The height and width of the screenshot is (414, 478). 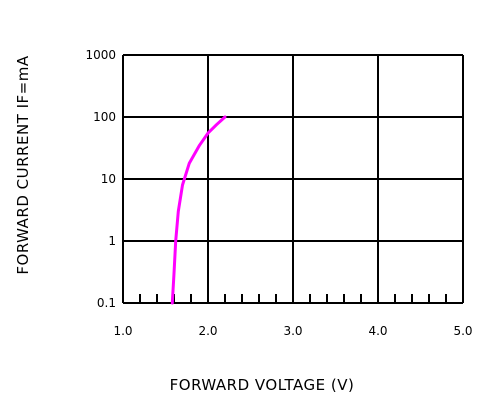 I want to click on y-tick-label: 1000, so click(x=100, y=55).